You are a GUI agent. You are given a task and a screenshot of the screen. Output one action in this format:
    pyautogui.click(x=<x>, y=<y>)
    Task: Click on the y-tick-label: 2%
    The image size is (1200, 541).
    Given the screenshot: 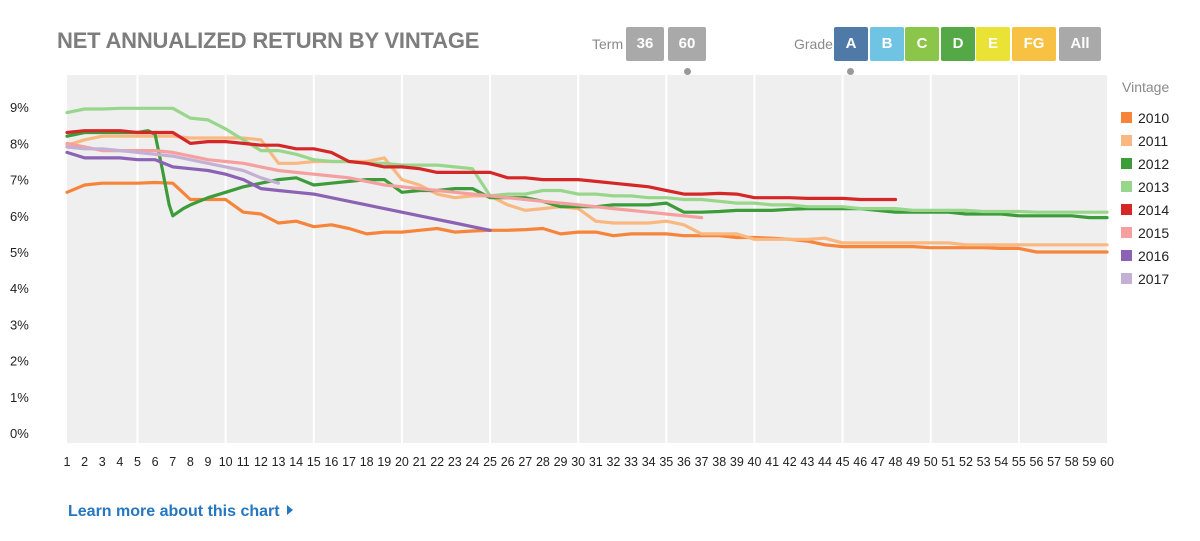 What is the action you would take?
    pyautogui.click(x=19, y=361)
    